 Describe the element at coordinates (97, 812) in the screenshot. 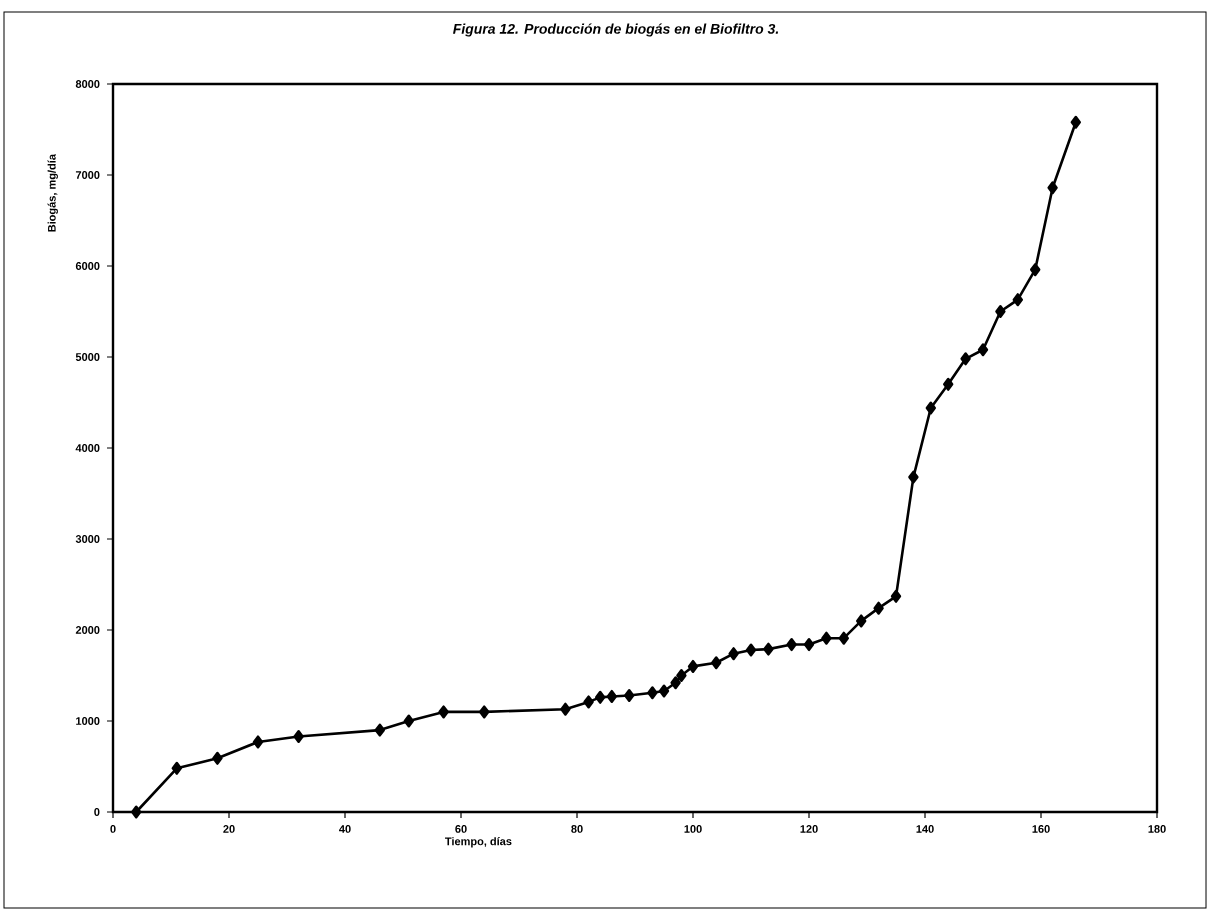

I see `y-tick-label: 0` at that location.